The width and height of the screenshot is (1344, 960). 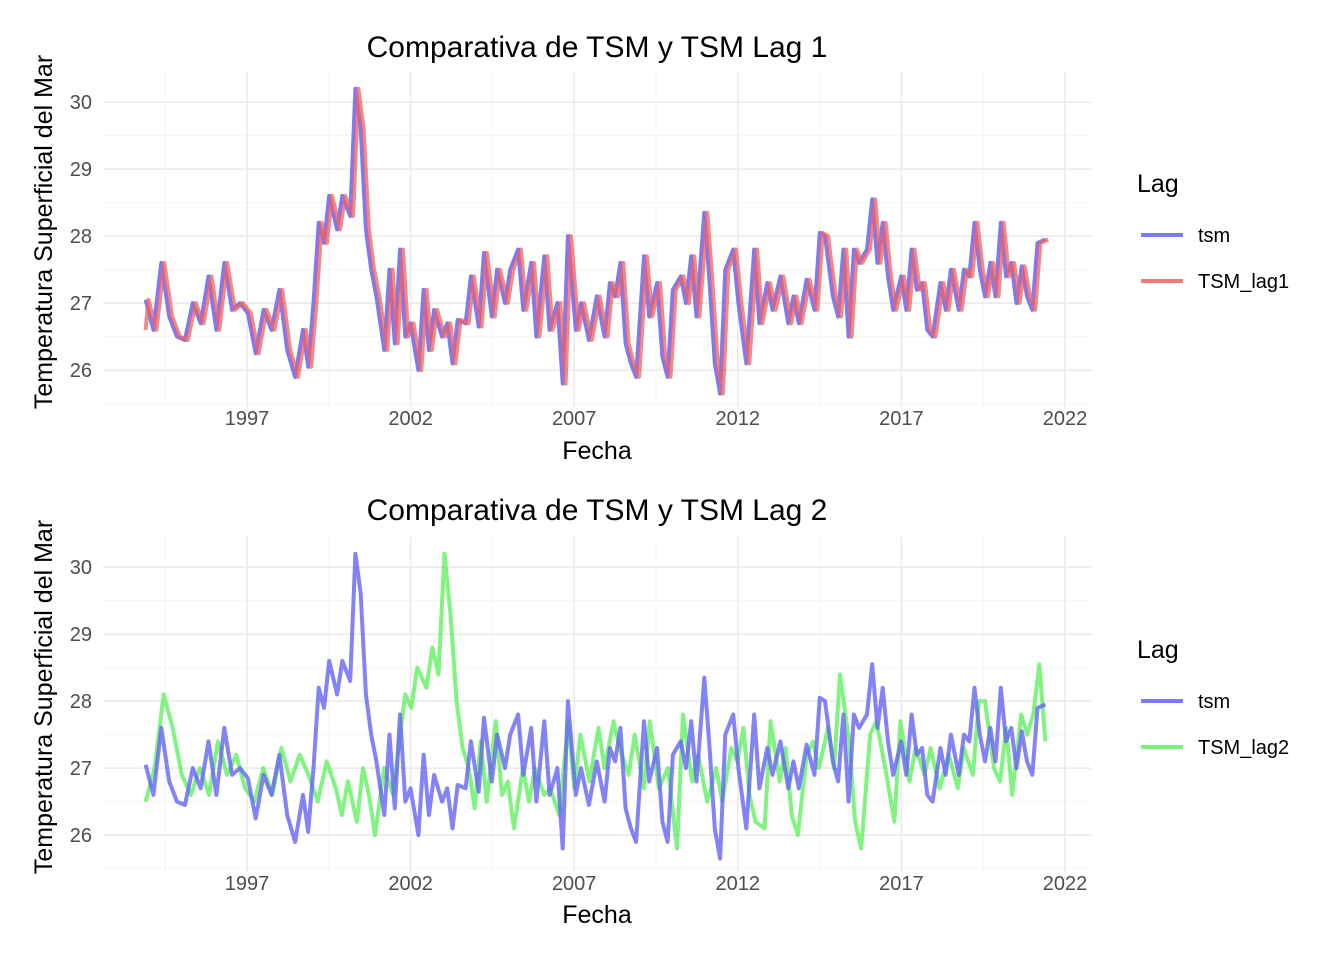 I want to click on legend-1: Lag tsm TSM_lag1, so click(x=1213, y=231).